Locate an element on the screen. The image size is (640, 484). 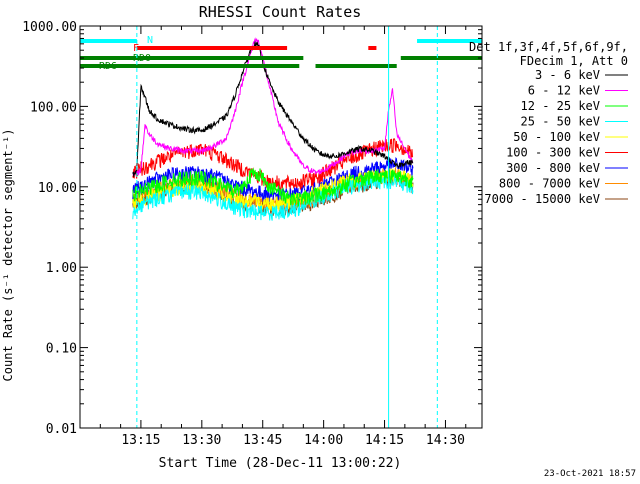
legend-label-9: 7000 - 15000 keV is located at coordinates (542, 199).